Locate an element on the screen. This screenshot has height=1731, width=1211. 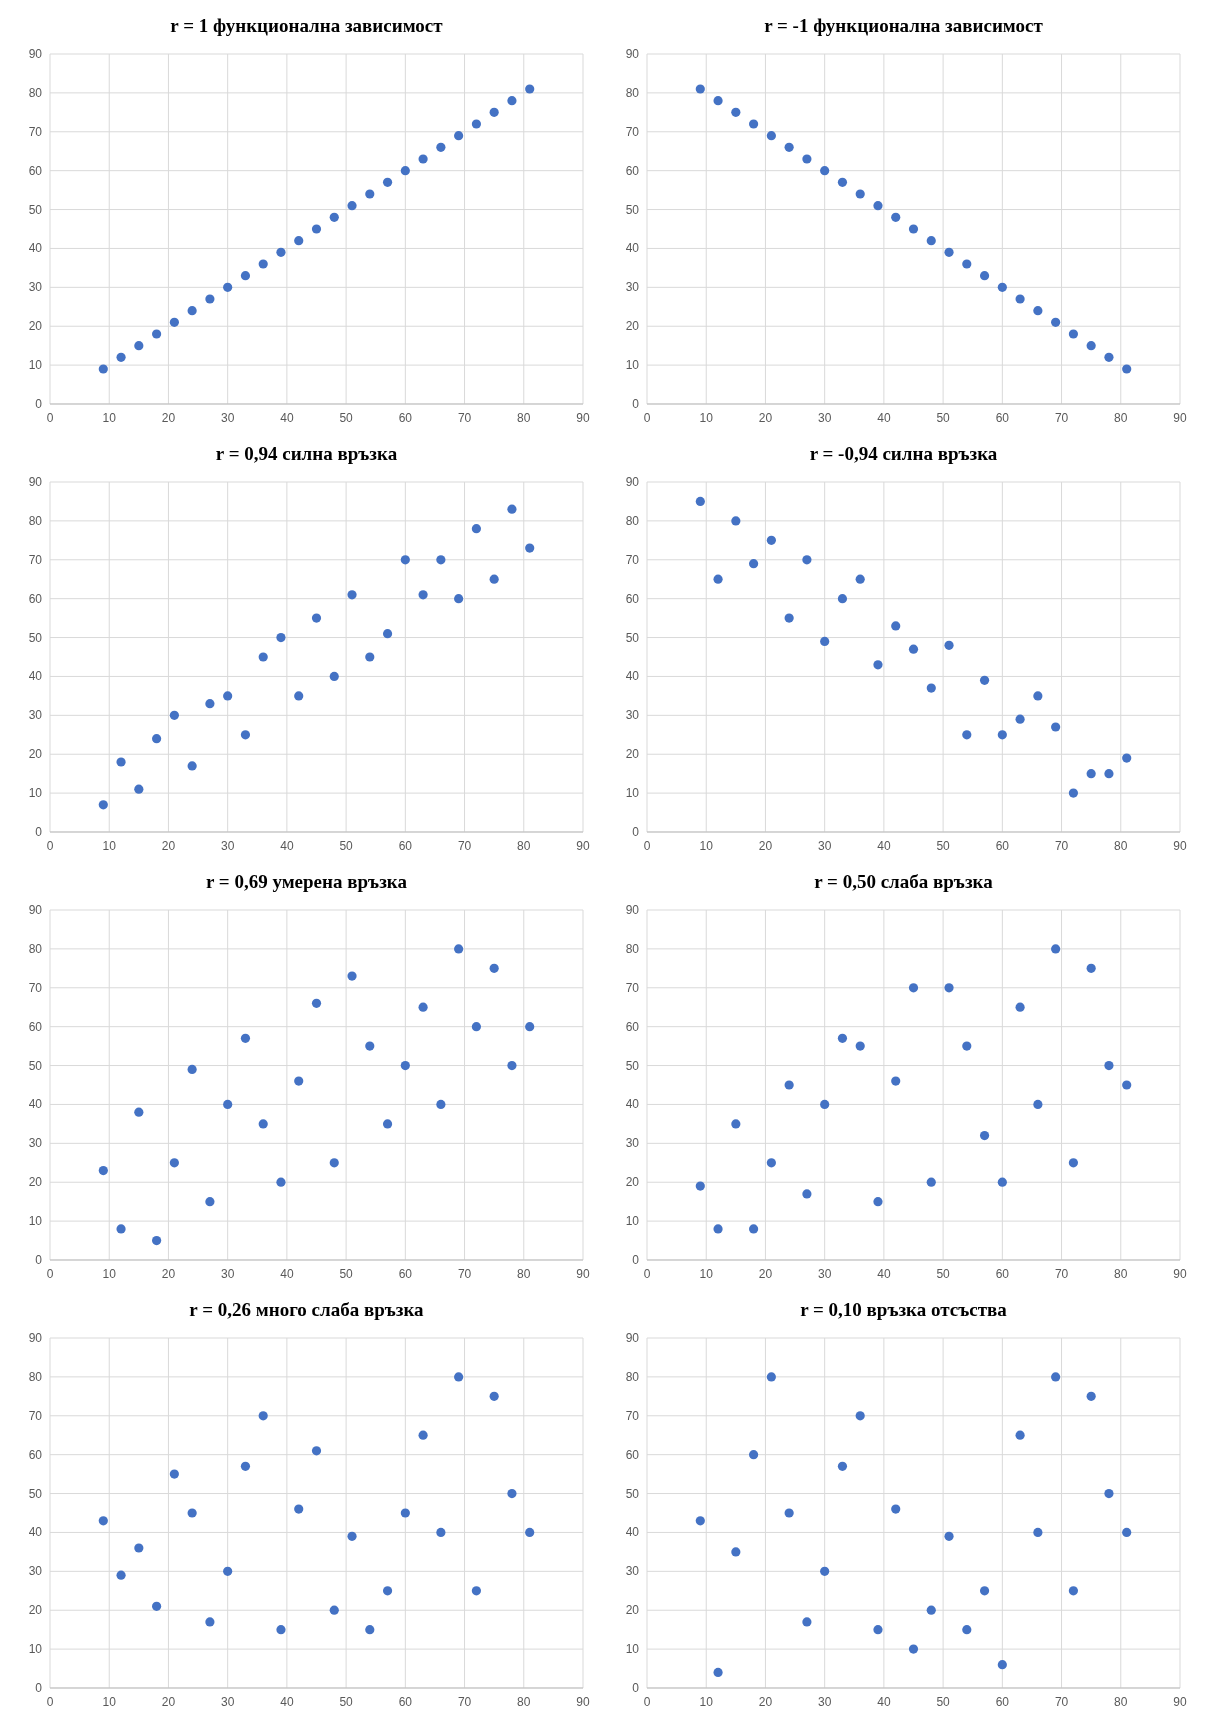
chart-title: r = 1 функционална зависимост is located at coordinates (307, 25).